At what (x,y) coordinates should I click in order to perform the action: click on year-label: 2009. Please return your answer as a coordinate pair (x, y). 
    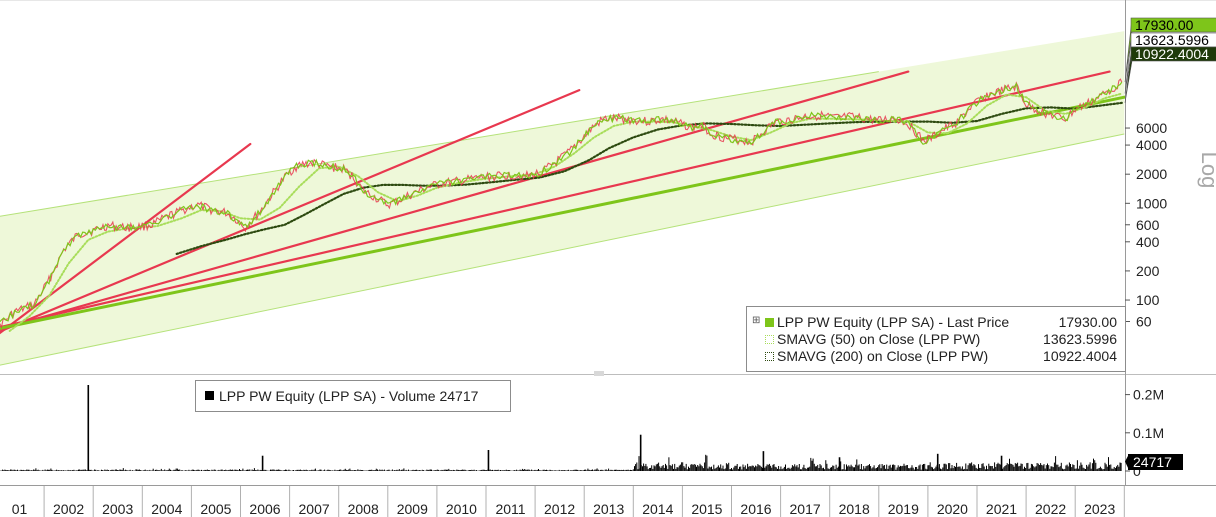
    Looking at the image, I should click on (412, 509).